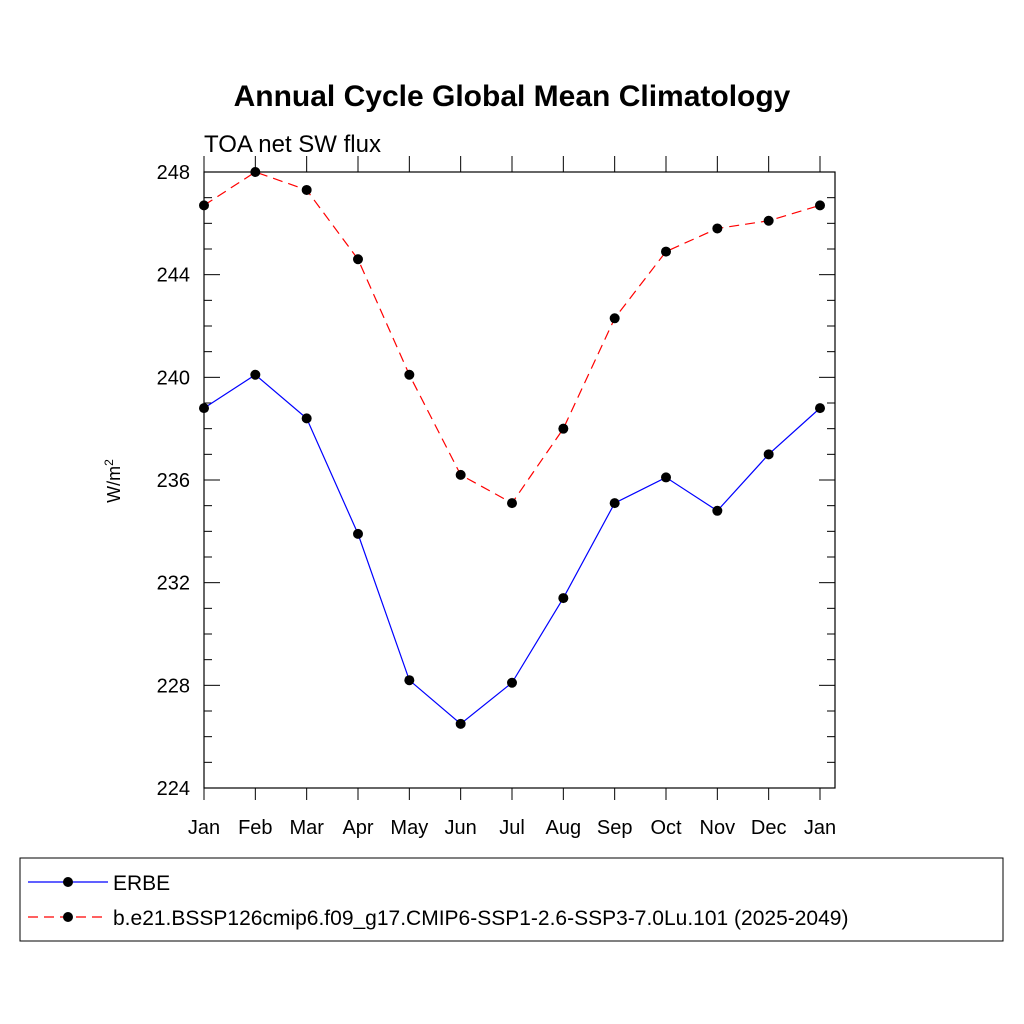  What do you see at coordinates (114, 484) in the screenshot?
I see `y-axis-label-text: W/m` at bounding box center [114, 484].